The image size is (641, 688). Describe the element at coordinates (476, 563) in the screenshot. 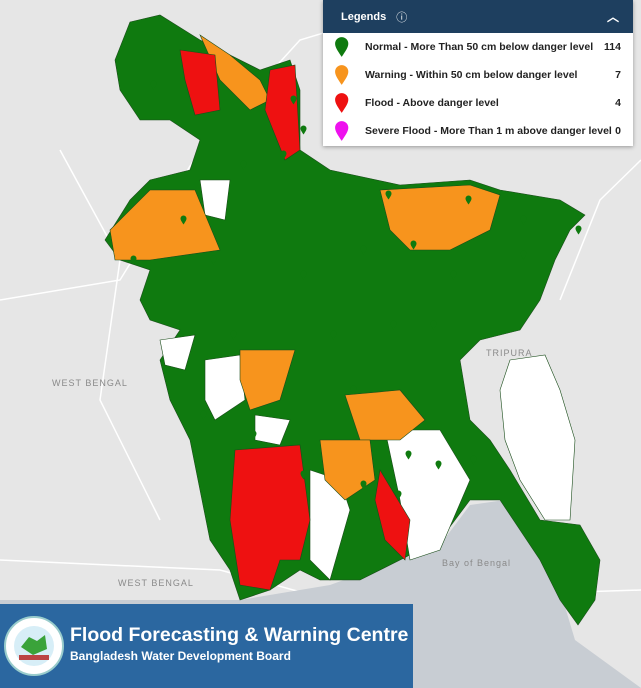

I see `map-label: Bay of Bengal` at that location.